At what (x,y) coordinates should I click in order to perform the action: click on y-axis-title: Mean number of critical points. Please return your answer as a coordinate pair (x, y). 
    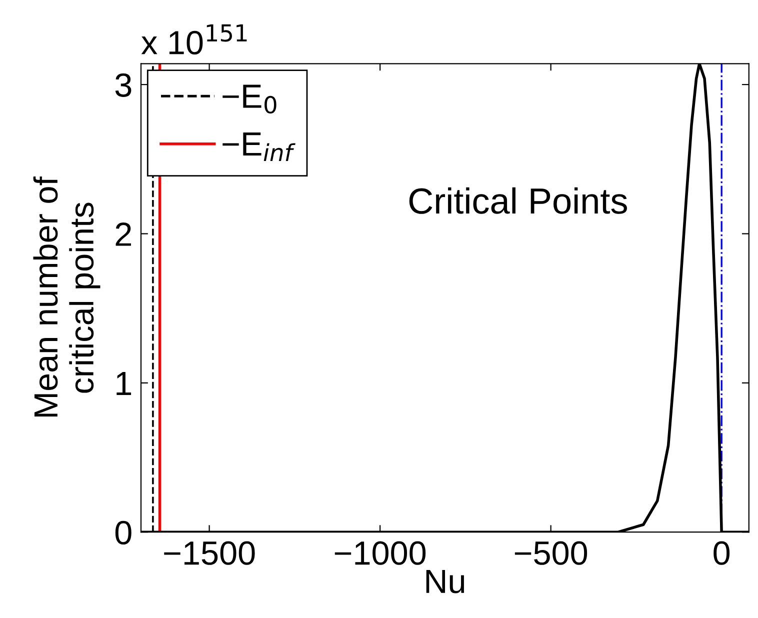
    Looking at the image, I should click on (66, 296).